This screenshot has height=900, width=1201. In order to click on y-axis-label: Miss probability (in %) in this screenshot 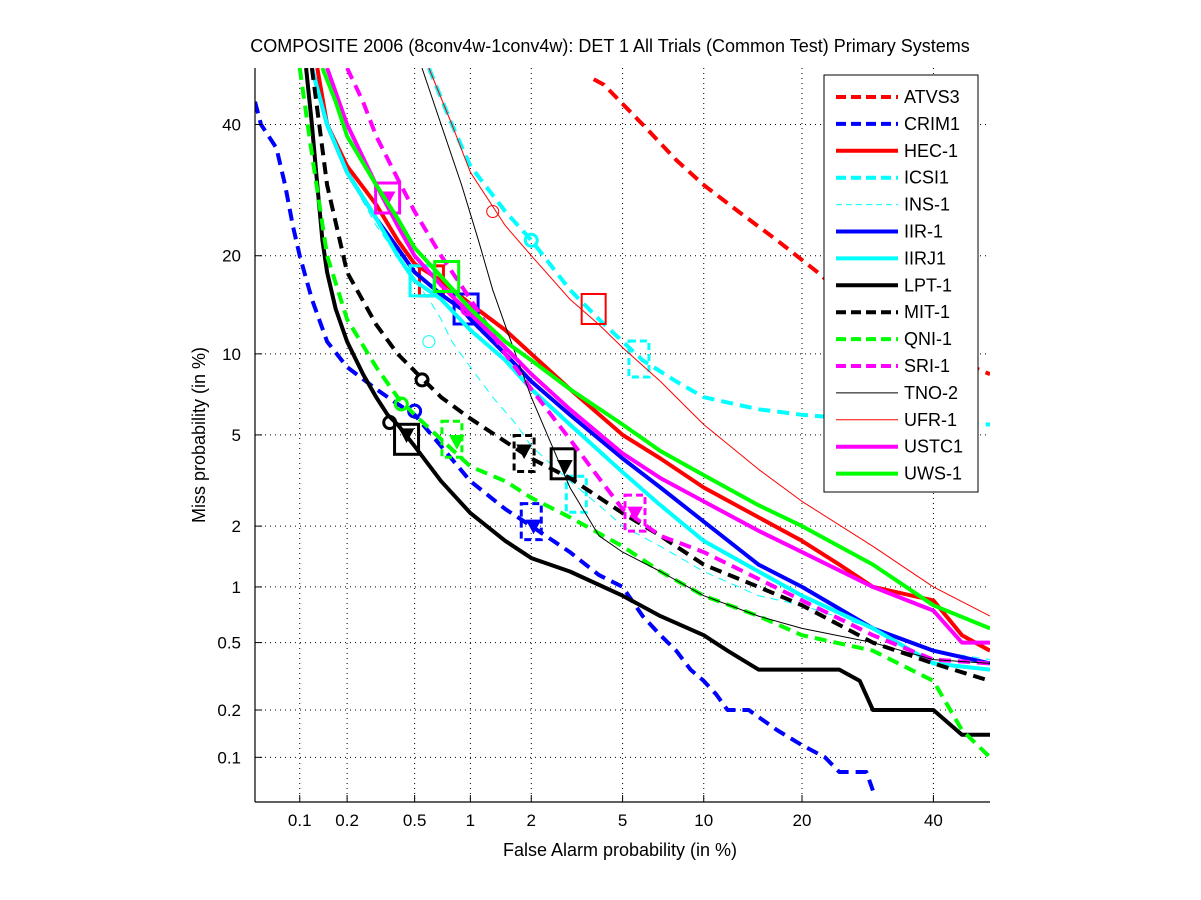, I will do `click(199, 435)`.